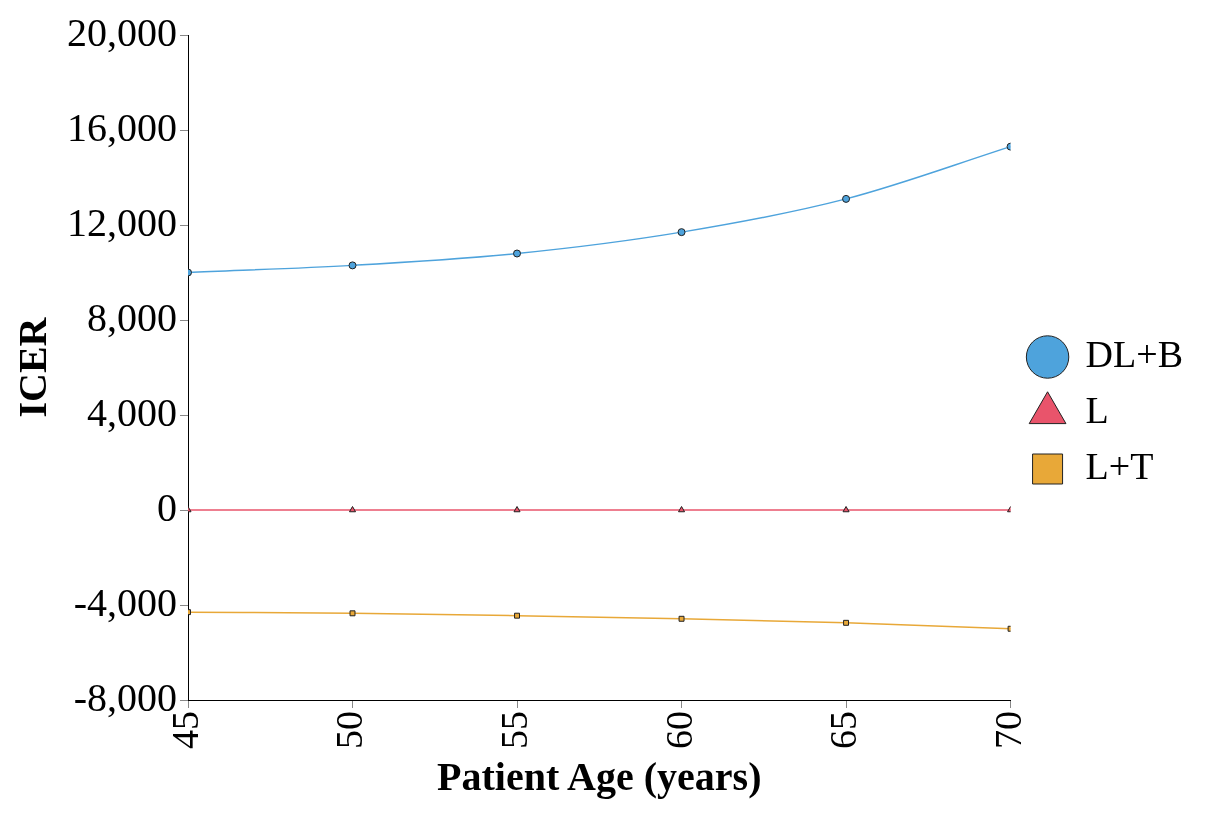  What do you see at coordinates (122, 32) in the screenshot?
I see `y-tick-label: 20,000` at bounding box center [122, 32].